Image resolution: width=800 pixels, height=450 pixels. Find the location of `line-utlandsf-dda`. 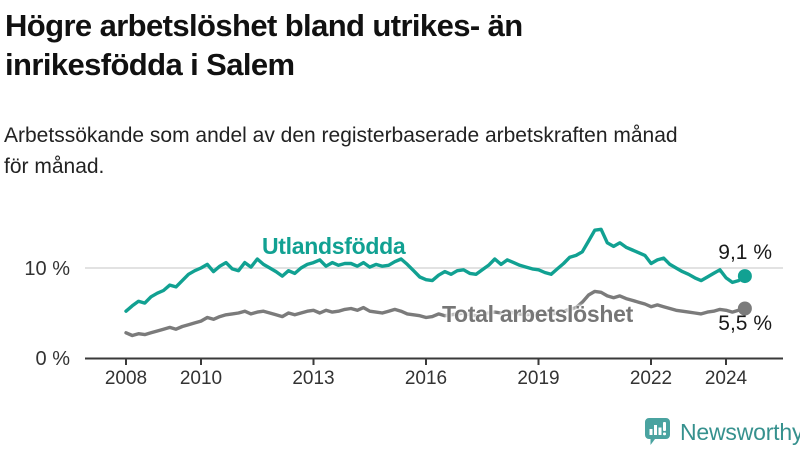

line-utlandsf-dda is located at coordinates (435, 270).